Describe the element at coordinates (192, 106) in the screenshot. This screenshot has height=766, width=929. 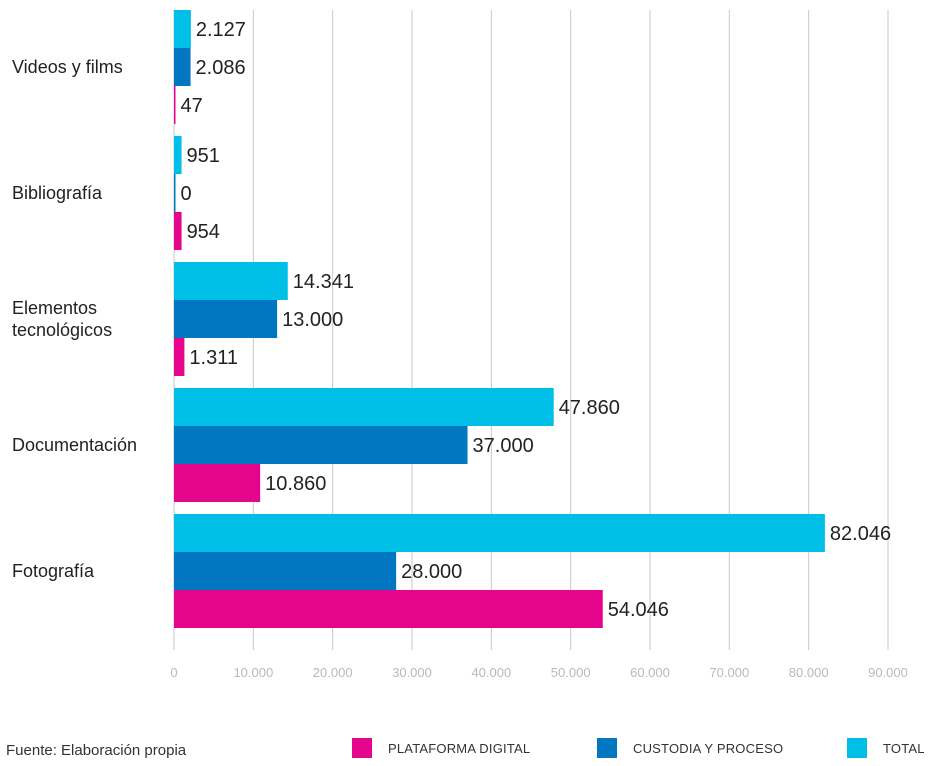
I see `data-label: 47` at that location.